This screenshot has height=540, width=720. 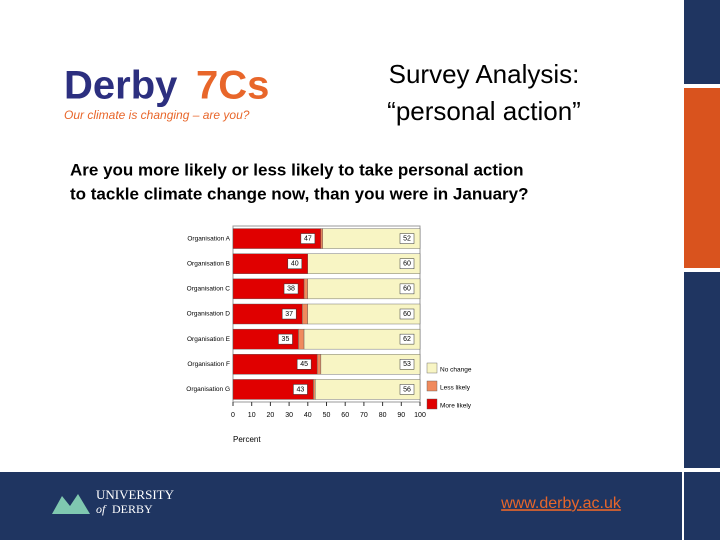 I want to click on value-label: 53, so click(x=407, y=364).